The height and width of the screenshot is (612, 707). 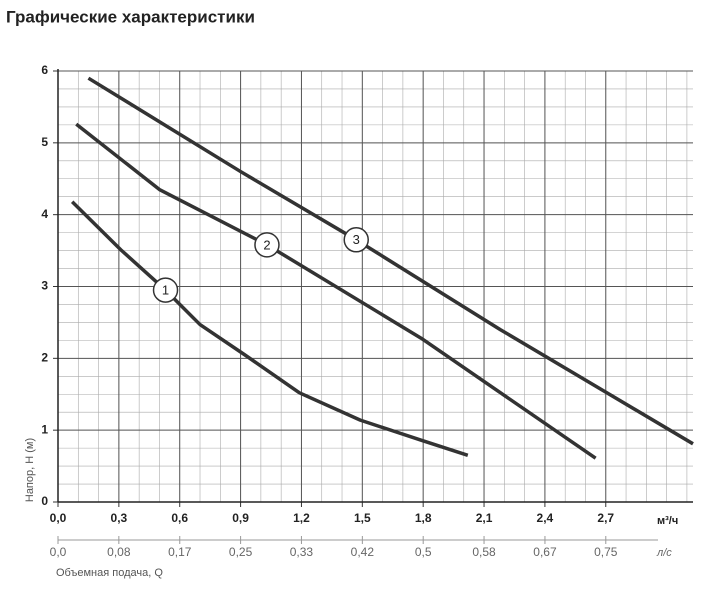 I want to click on x-tick-label: 1,2, so click(x=301, y=518).